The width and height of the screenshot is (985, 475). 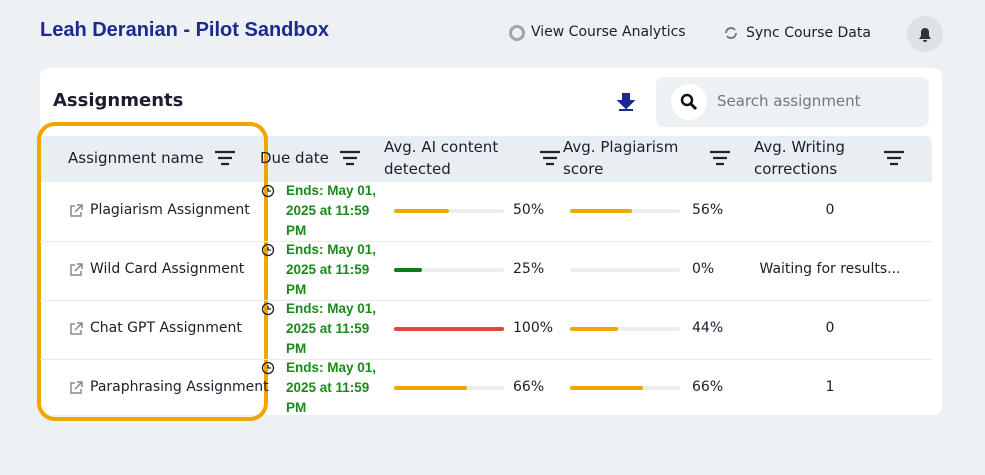 I want to click on column-header: Avg. Plagiarism score, so click(x=621, y=158).